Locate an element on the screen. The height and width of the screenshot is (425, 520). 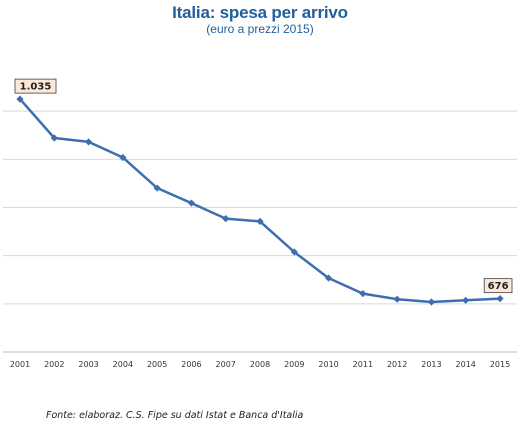
data-label: 1.035 is located at coordinates (35, 86).